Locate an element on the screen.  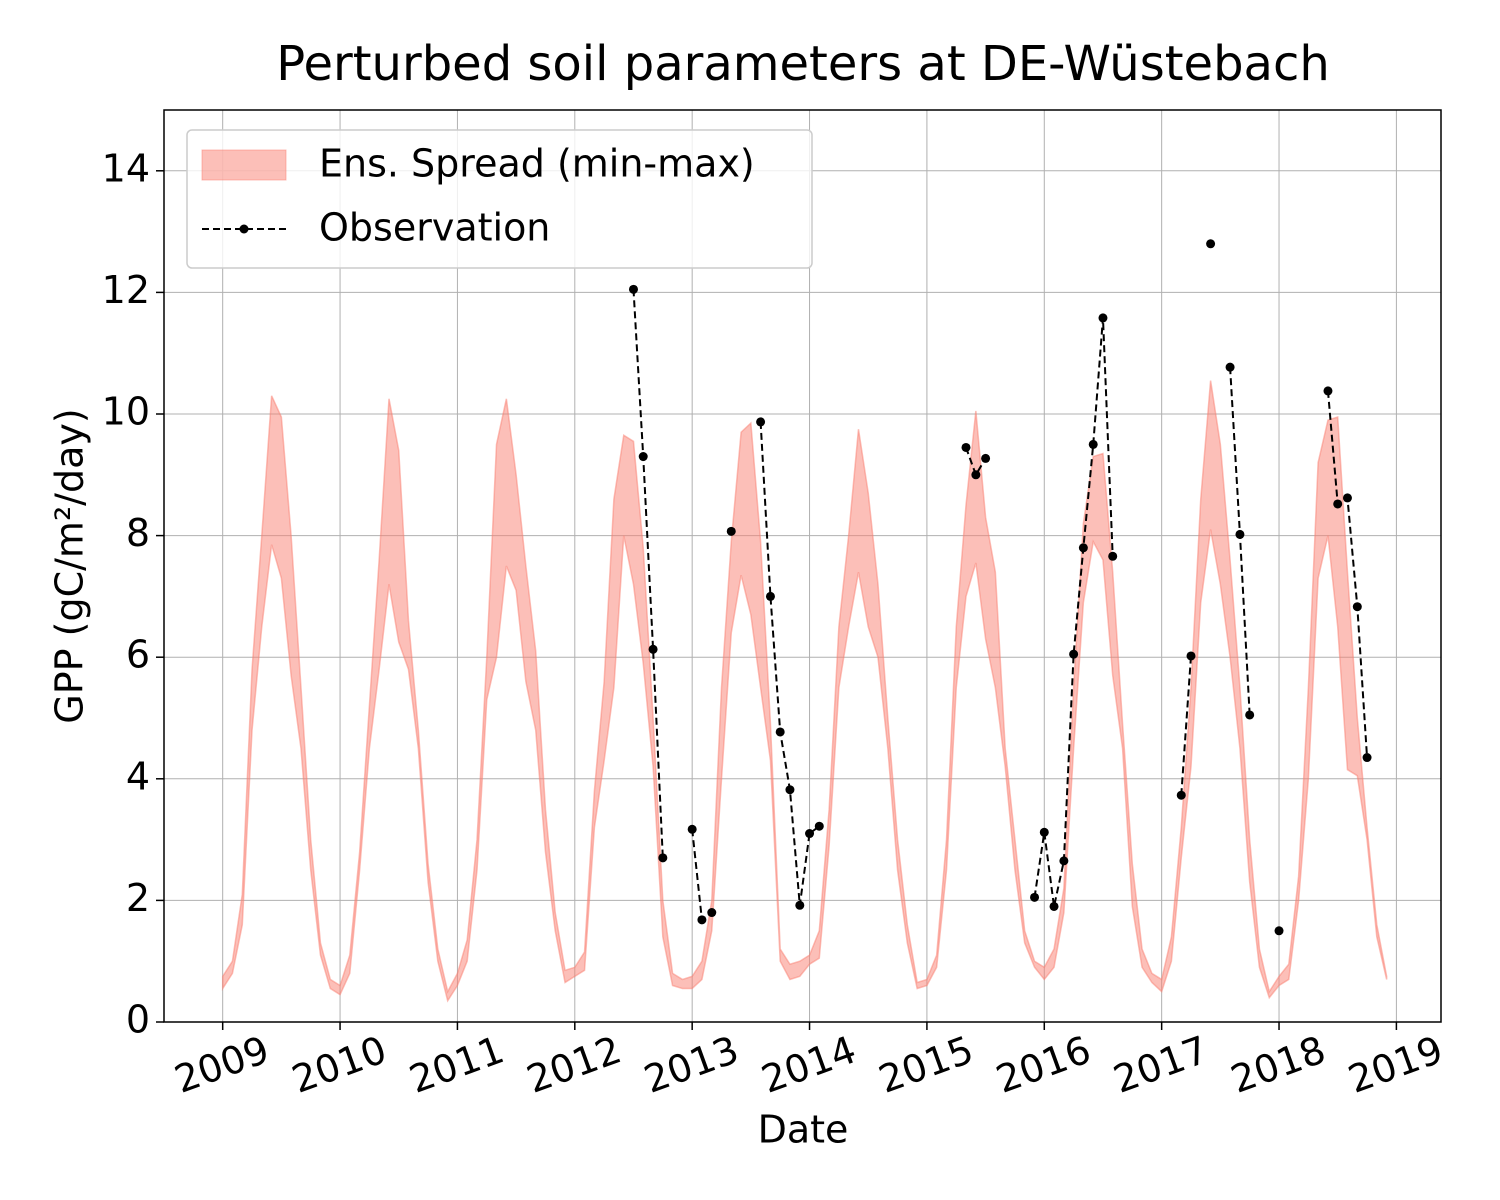
y-tick-label: 12 is located at coordinates (126, 290).